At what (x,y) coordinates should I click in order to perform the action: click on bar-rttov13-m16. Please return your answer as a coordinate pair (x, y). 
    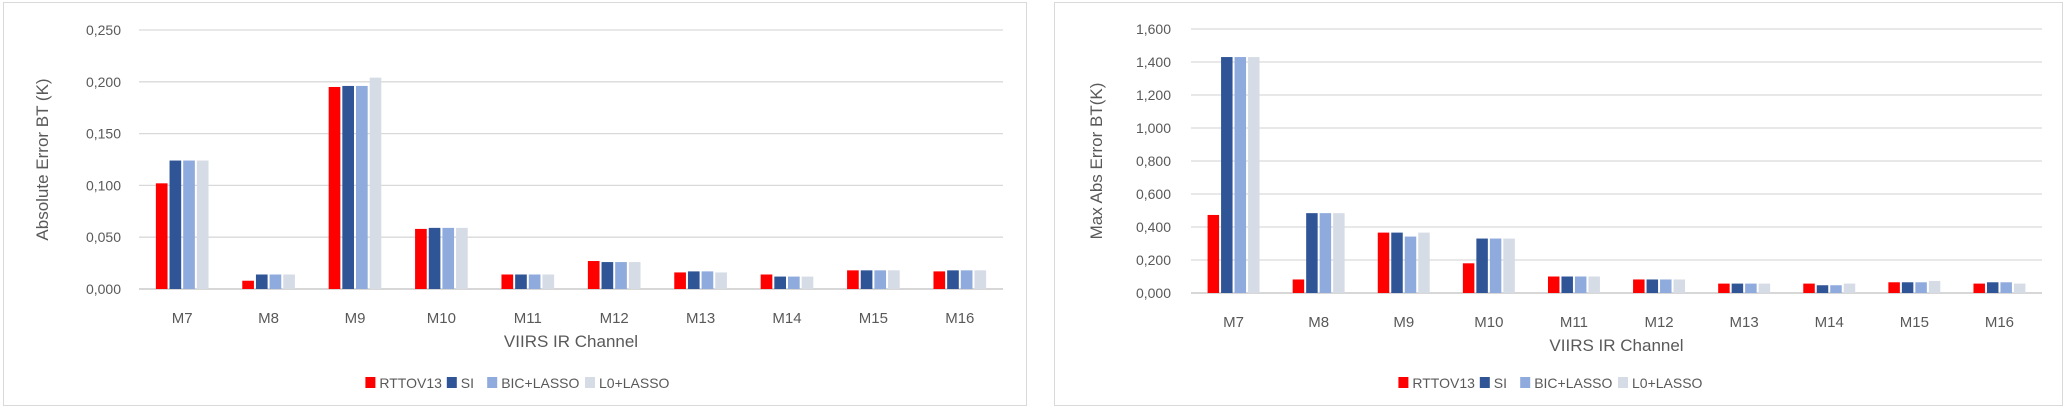
    Looking at the image, I should click on (939, 280).